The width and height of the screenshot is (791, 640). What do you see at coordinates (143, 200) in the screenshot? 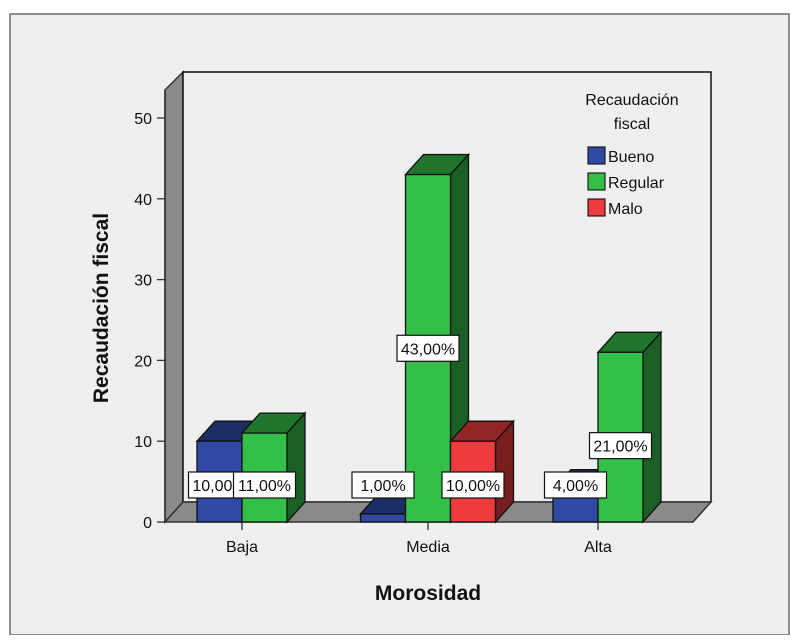
I see `y-tick-label: 40` at bounding box center [143, 200].